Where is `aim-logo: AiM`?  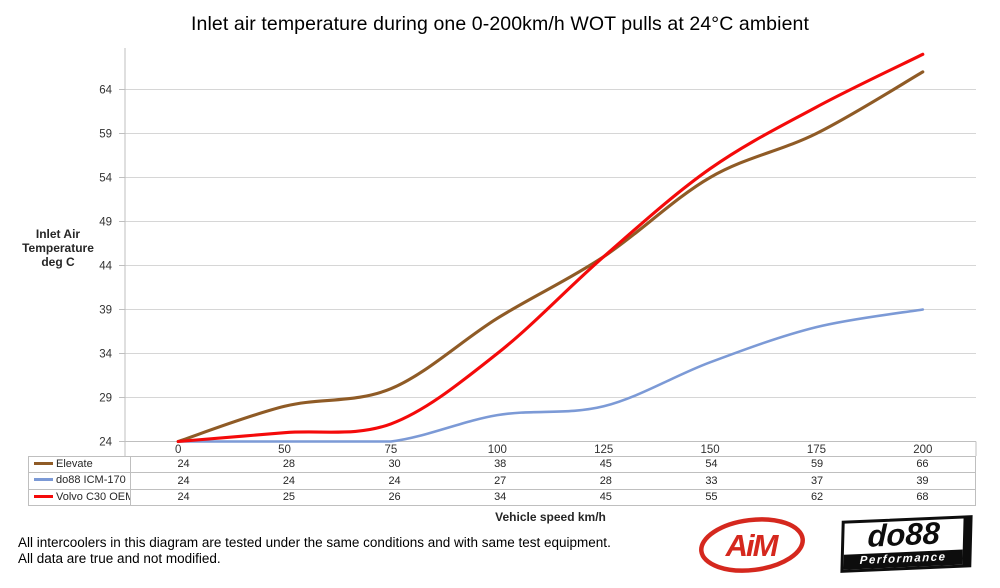 aim-logo: AiM is located at coordinates (755, 546).